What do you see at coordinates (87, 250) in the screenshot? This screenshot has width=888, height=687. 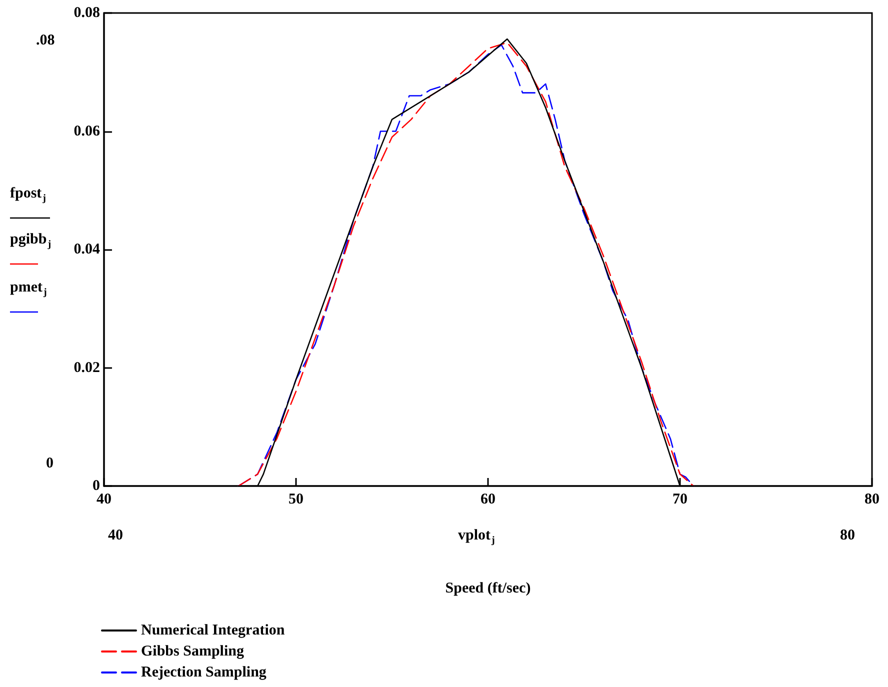 I see `y-tick-label: 0.04` at bounding box center [87, 250].